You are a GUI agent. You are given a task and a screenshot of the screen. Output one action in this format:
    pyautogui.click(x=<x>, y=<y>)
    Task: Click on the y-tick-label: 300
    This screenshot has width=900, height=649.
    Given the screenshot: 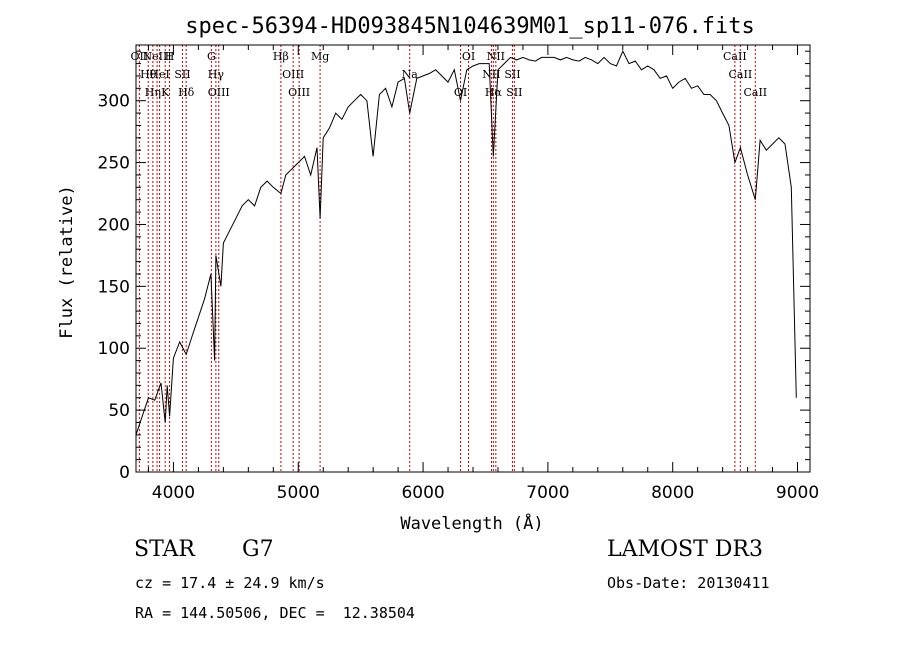 What is the action you would take?
    pyautogui.click(x=114, y=102)
    